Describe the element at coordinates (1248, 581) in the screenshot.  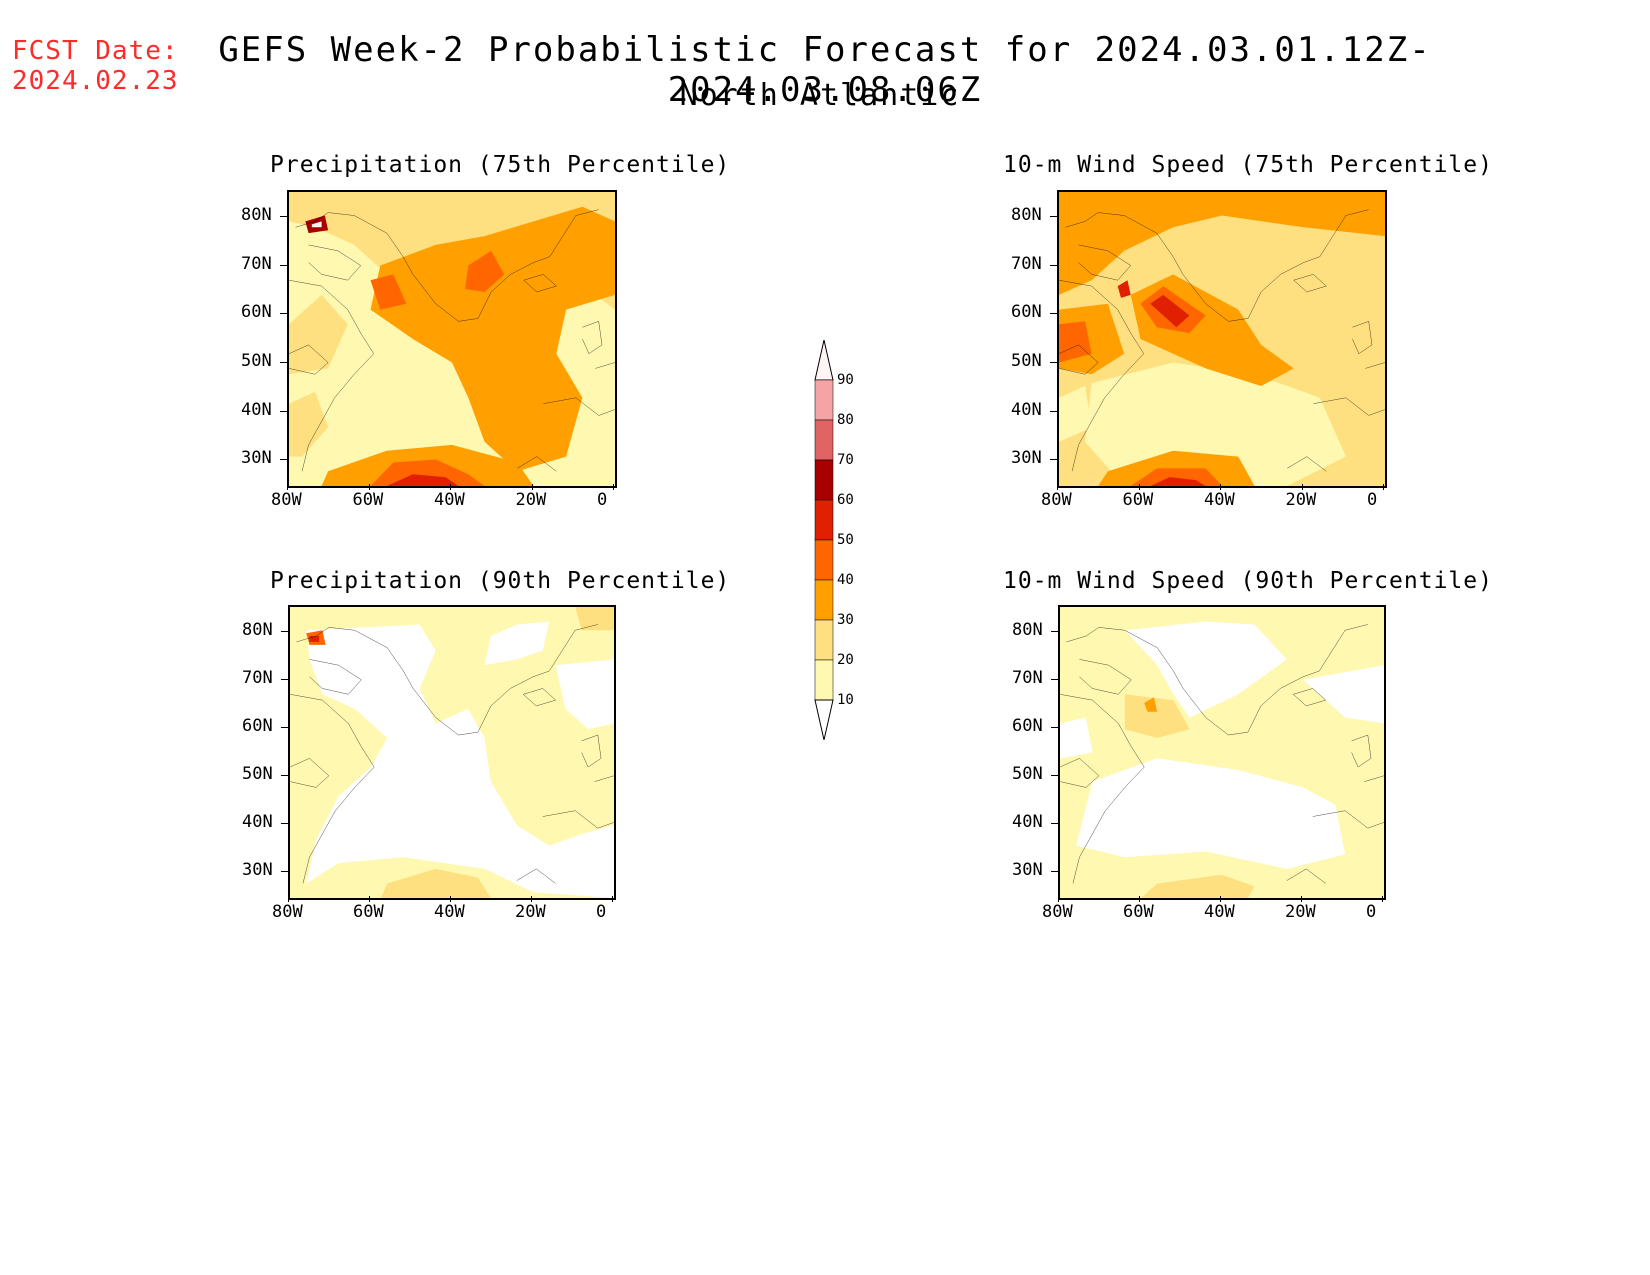
I see `panel-title-wind-90: 10-m Wind Speed (90th Percentile)` at that location.